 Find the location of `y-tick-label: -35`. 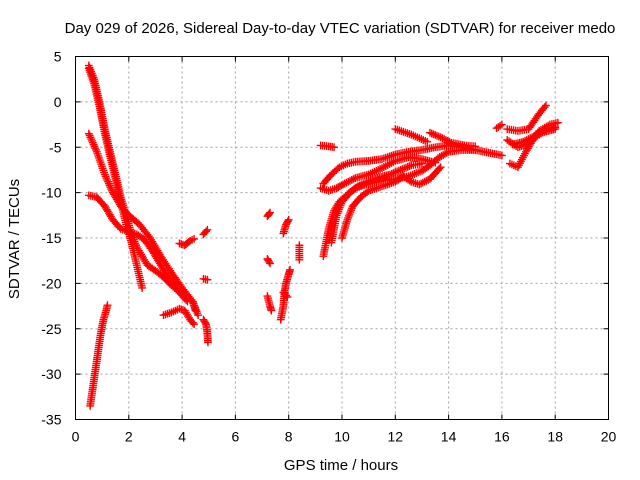

y-tick-label: -35 is located at coordinates (51, 420).